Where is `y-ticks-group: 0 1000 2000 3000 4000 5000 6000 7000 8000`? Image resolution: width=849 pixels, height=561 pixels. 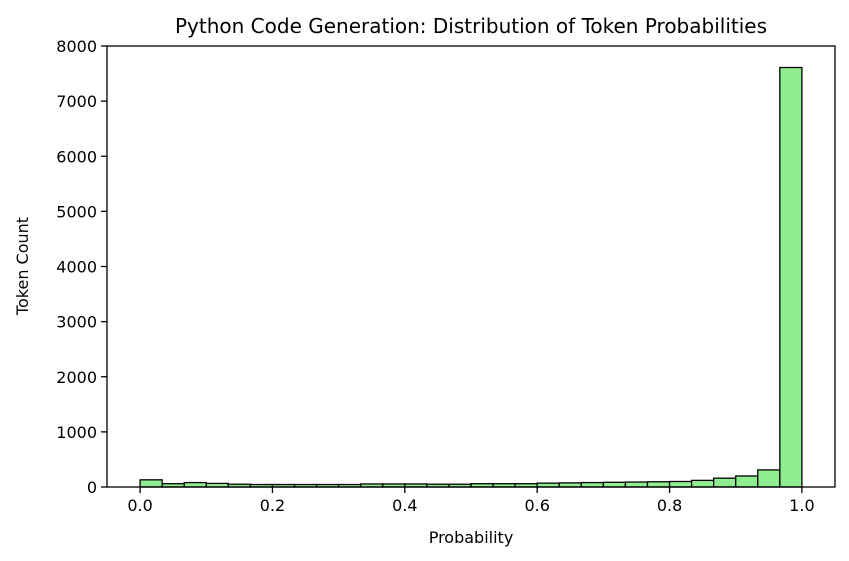
y-ticks-group: 0 1000 2000 3000 4000 5000 6000 7000 8000 is located at coordinates (81, 267).